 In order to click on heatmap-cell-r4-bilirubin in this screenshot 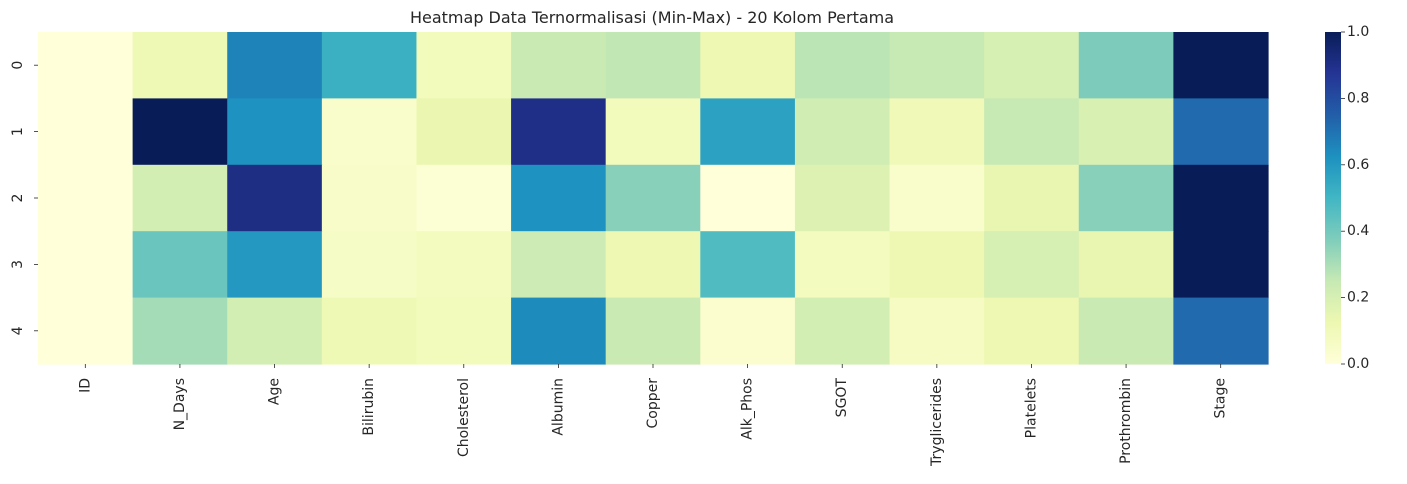, I will do `click(369, 331)`.